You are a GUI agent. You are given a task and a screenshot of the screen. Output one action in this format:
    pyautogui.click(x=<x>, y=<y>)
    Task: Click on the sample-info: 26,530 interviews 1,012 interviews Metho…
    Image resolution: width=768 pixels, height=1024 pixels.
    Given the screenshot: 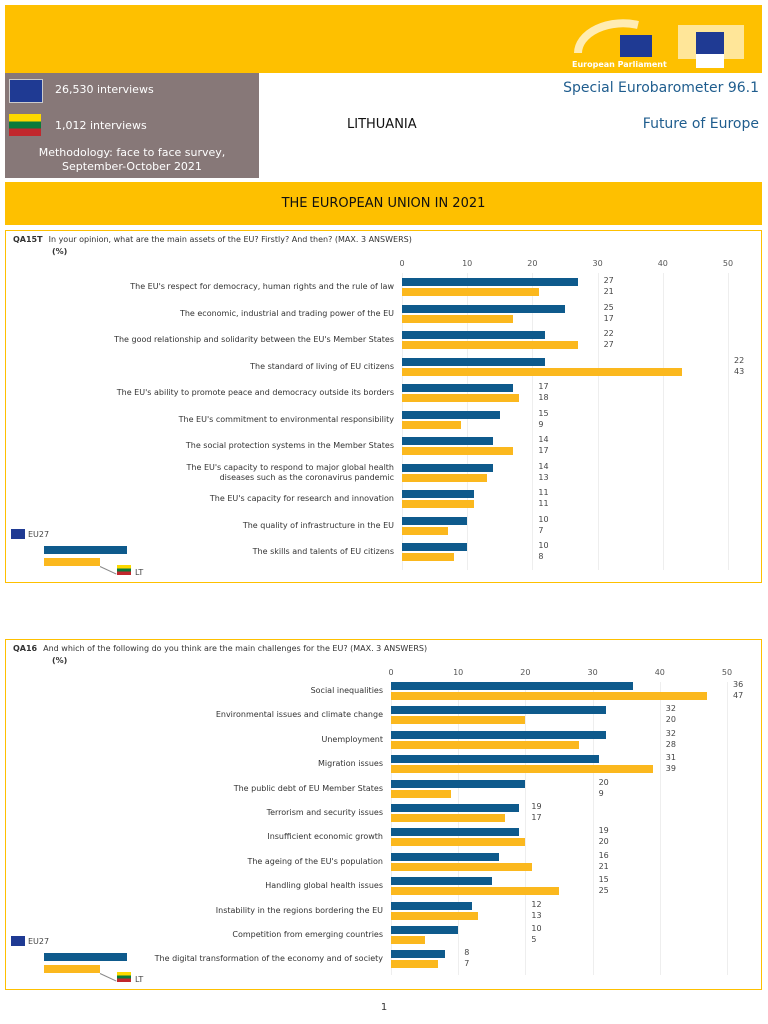 What is the action you would take?
    pyautogui.click(x=132, y=125)
    